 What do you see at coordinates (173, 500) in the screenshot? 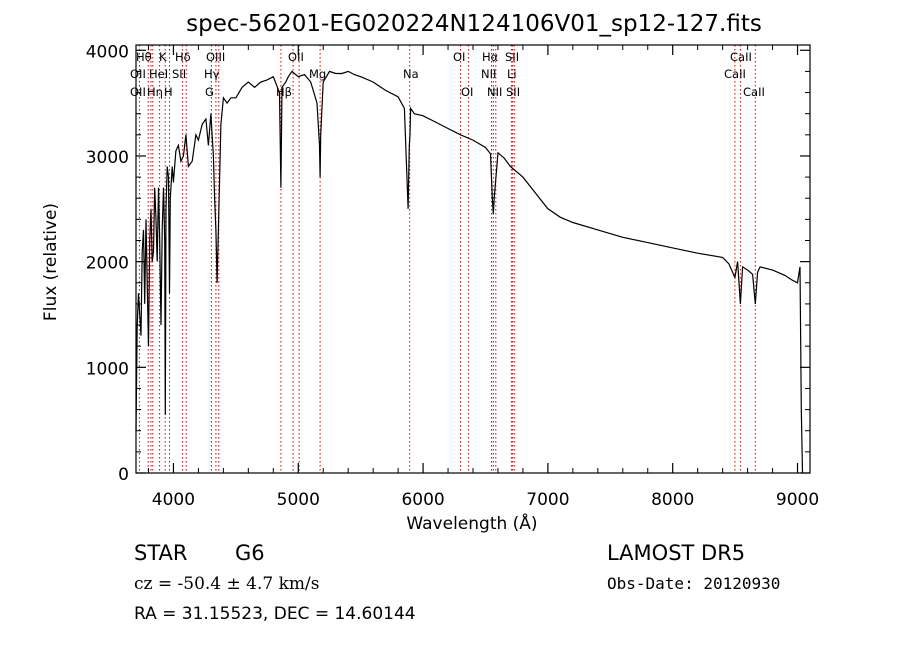
I see `x-tick-label-0: 4000` at bounding box center [173, 500].